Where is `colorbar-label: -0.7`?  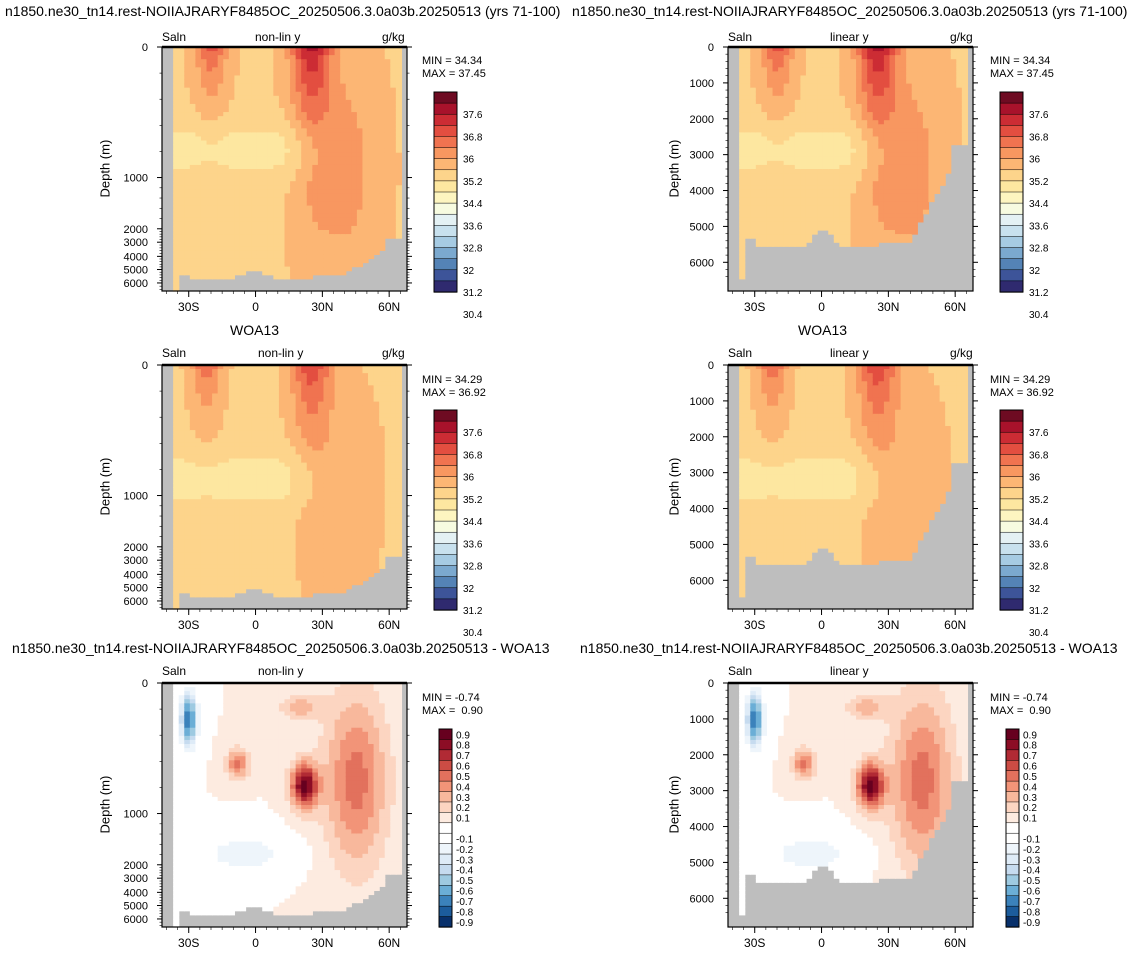 colorbar-label: -0.7 is located at coordinates (1032, 902).